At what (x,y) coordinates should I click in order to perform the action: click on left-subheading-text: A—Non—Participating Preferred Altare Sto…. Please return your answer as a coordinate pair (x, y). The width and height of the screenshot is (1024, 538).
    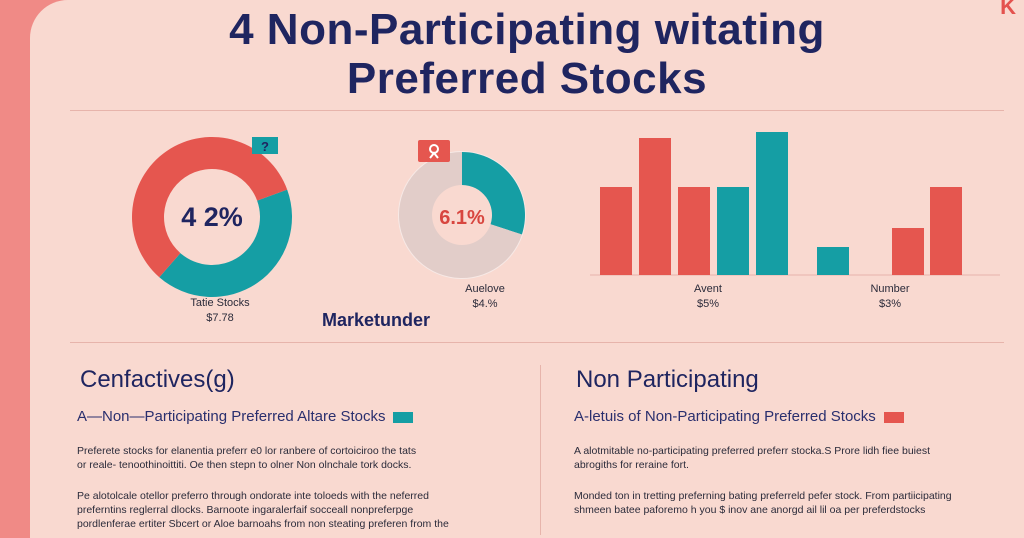
    Looking at the image, I should click on (231, 416).